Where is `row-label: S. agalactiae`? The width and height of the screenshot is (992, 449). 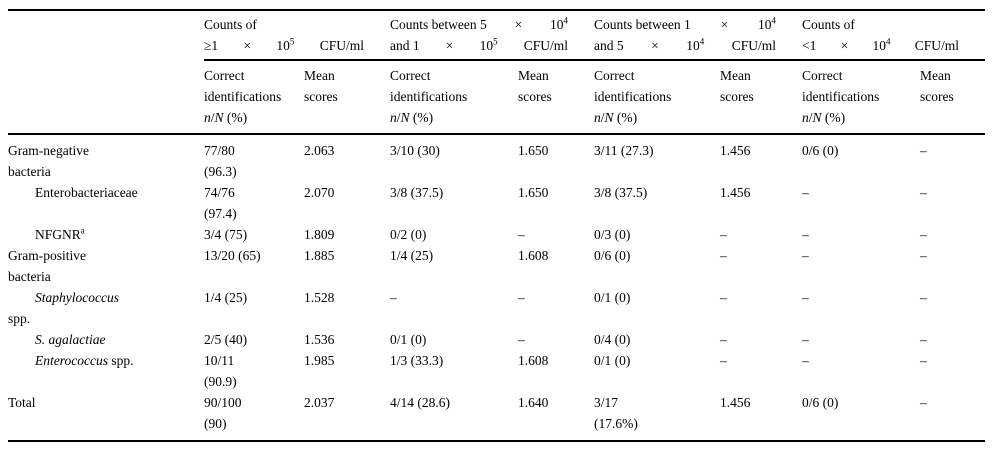
row-label: S. agalactiae is located at coordinates (106, 339).